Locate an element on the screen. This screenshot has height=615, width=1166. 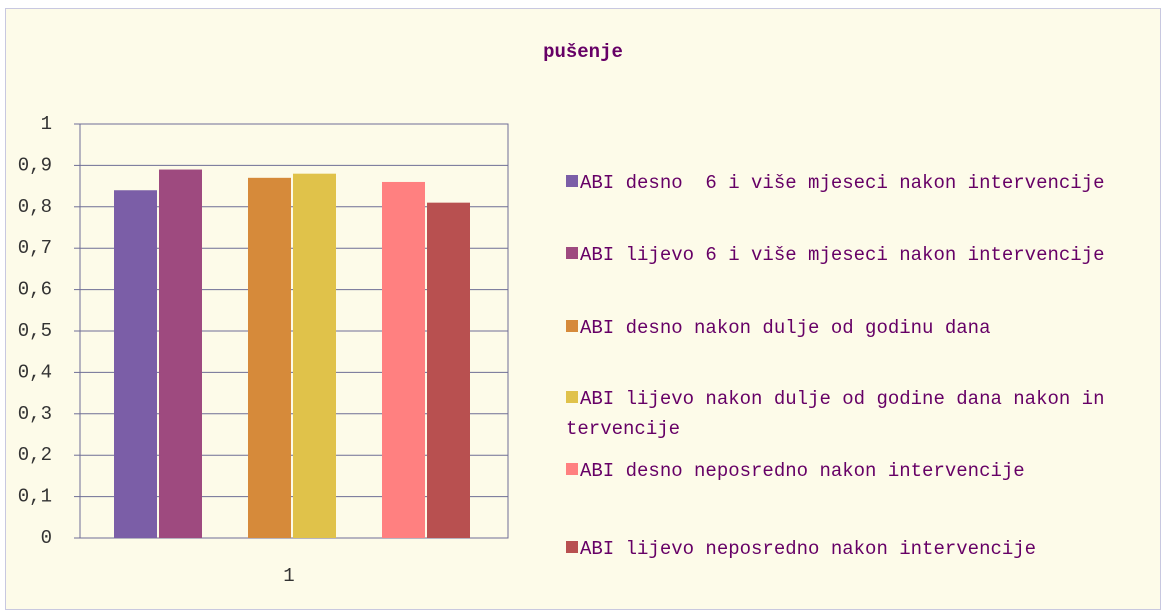
y-tick-label: 0,4 is located at coordinates (35, 372).